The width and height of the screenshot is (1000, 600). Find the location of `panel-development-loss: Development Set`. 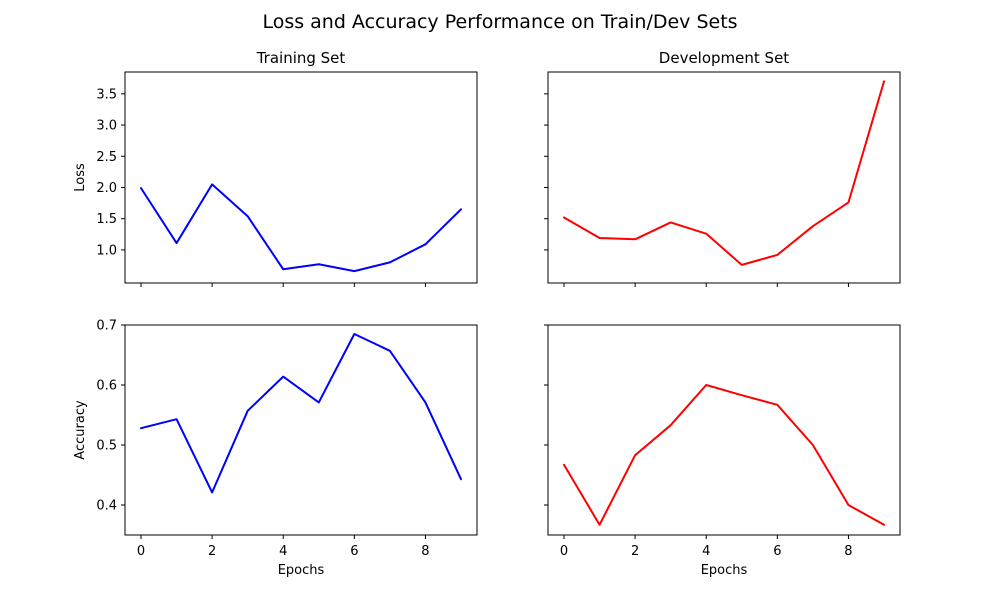

panel-development-loss: Development Set is located at coordinates (722, 168).